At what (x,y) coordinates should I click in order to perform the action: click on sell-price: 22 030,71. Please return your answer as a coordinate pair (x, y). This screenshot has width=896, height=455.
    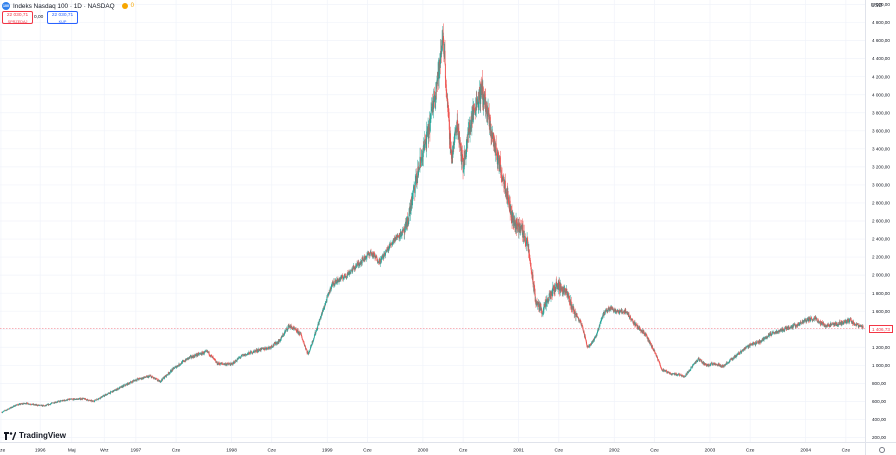
    Looking at the image, I should click on (17, 15).